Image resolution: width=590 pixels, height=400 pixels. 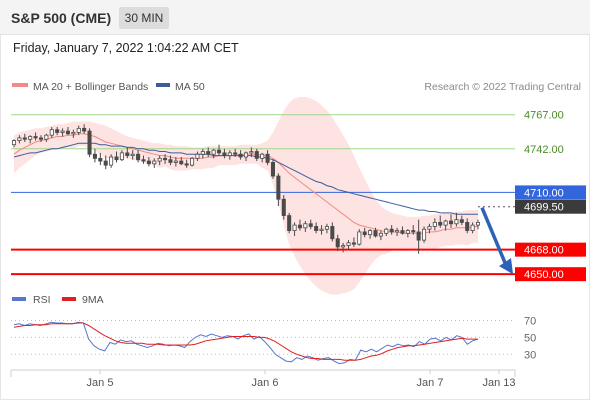 What do you see at coordinates (163, 85) in the screenshot?
I see `ma50-legend-swatch` at bounding box center [163, 85].